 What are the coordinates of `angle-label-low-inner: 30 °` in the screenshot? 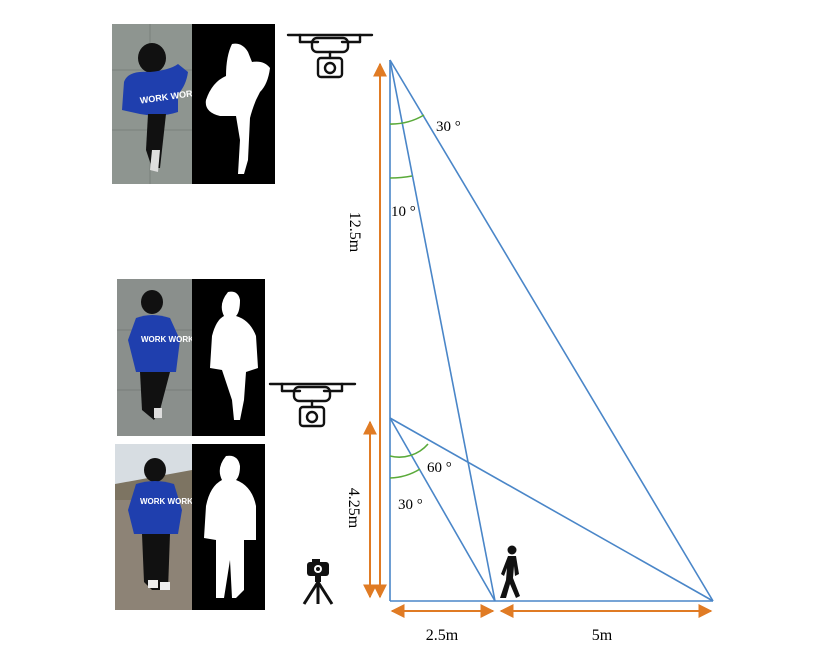 It's located at (410, 505).